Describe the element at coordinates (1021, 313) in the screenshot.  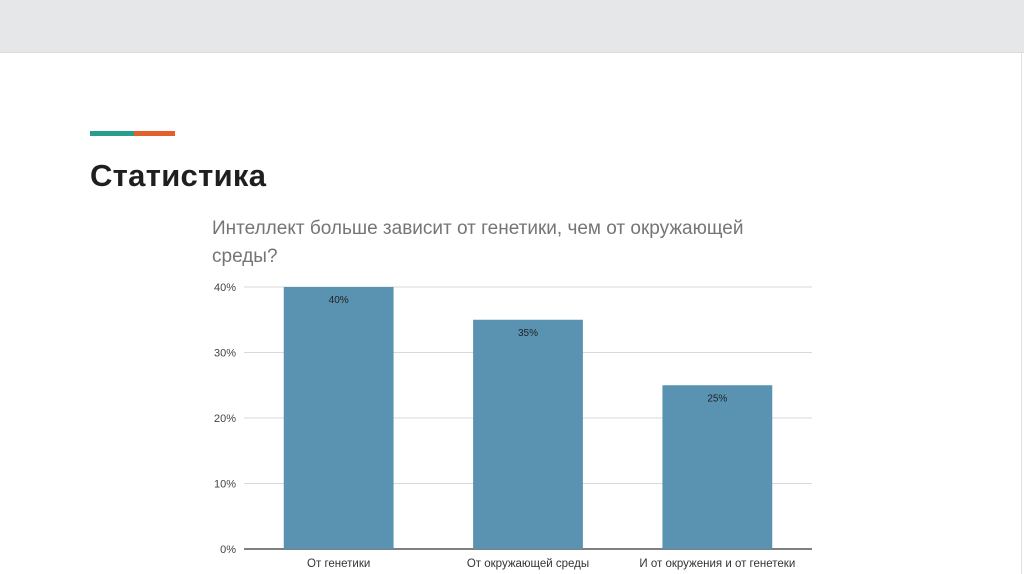
I see `slide-edge-divider` at that location.